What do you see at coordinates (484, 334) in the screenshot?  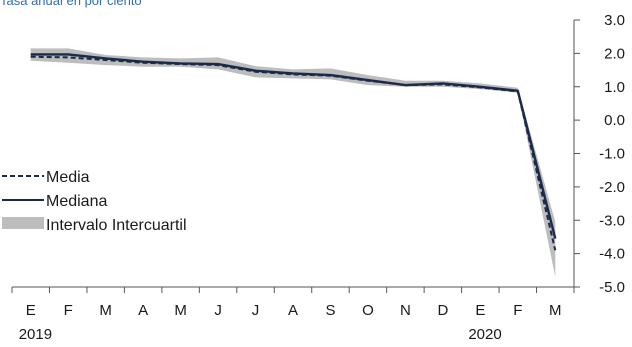 I see `year-label: 2020` at bounding box center [484, 334].